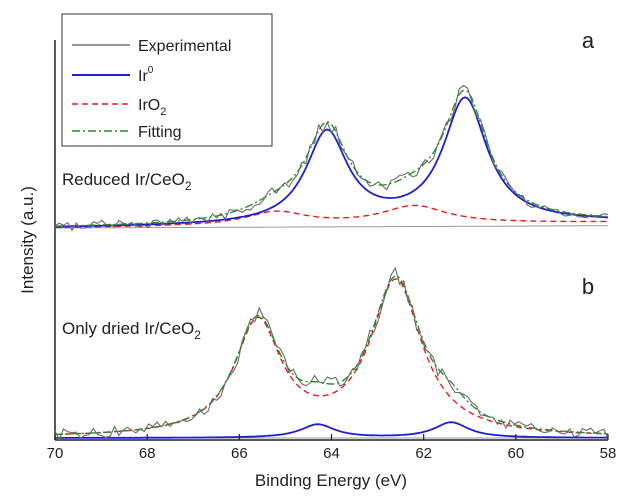 The height and width of the screenshot is (496, 621). I want to click on x-tick-label: 66, so click(239, 453).